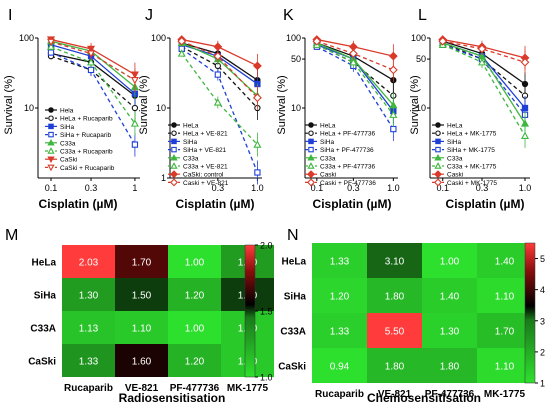 The width and height of the screenshot is (550, 407). What do you see at coordinates (203, 175) in the screenshot?
I see `legend-label: CaSki: control` at bounding box center [203, 175].